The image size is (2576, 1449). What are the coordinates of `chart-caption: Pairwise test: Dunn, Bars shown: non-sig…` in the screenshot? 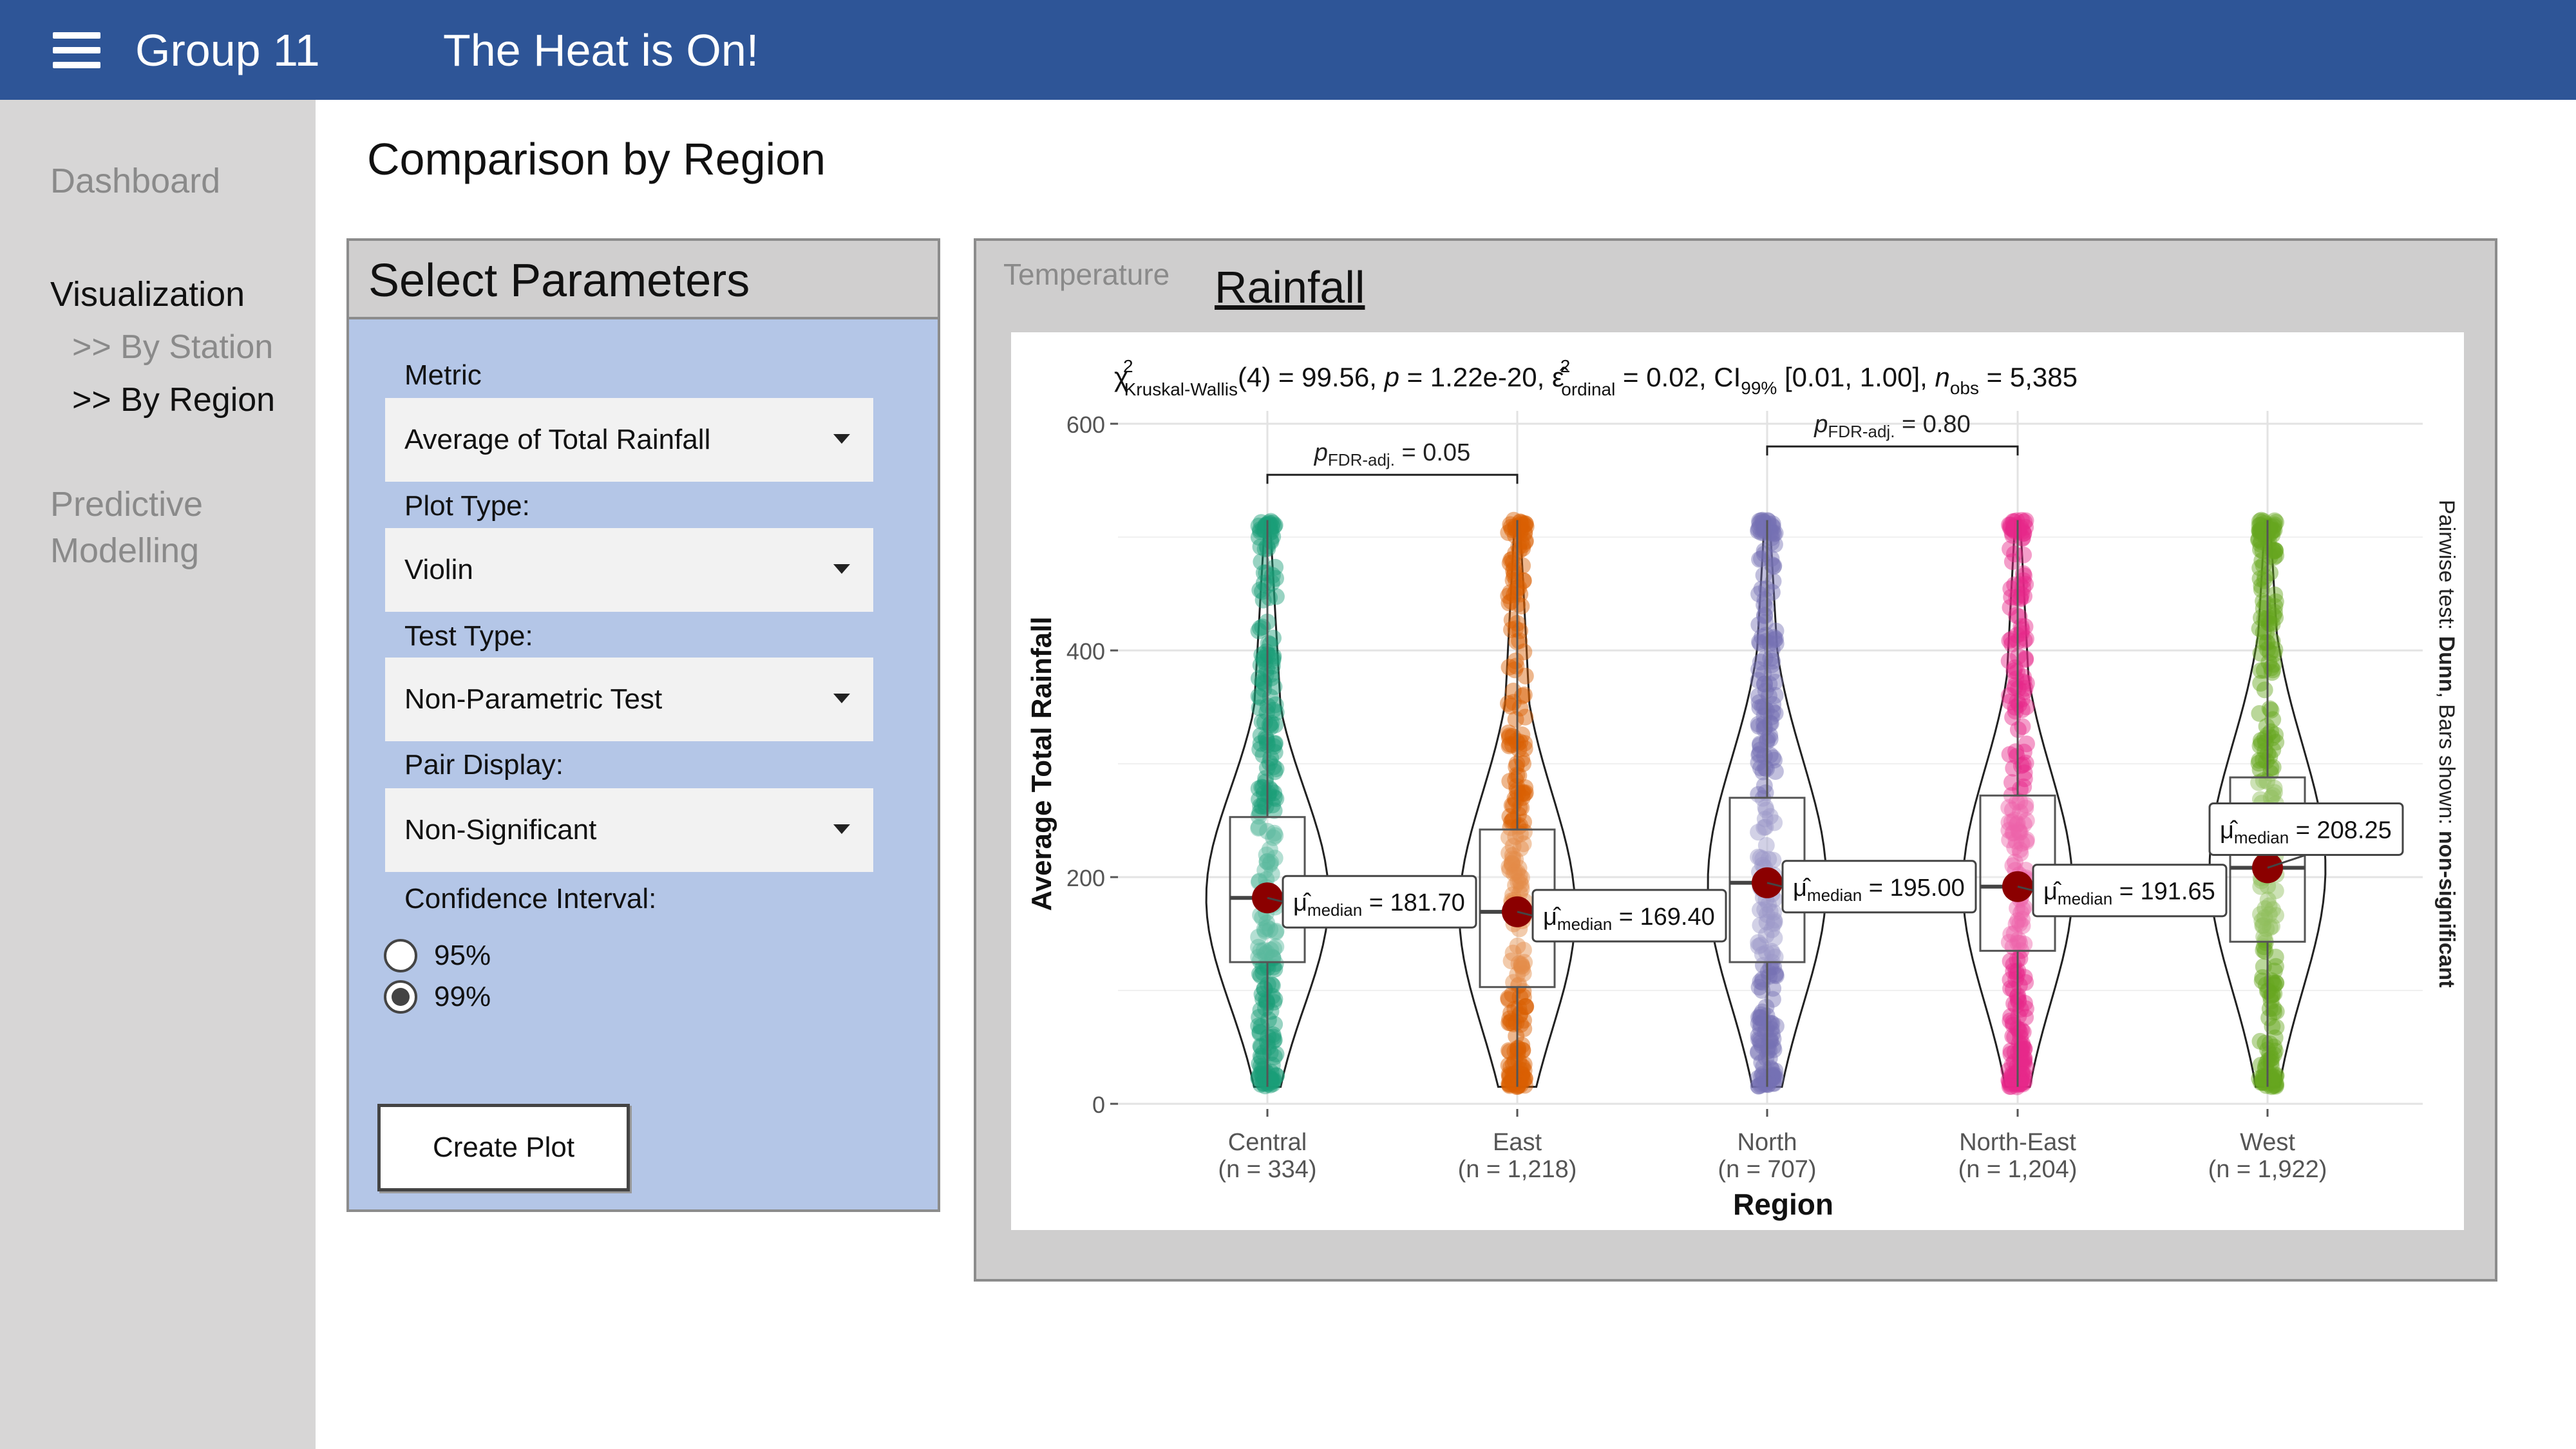 It's located at (2446, 744).